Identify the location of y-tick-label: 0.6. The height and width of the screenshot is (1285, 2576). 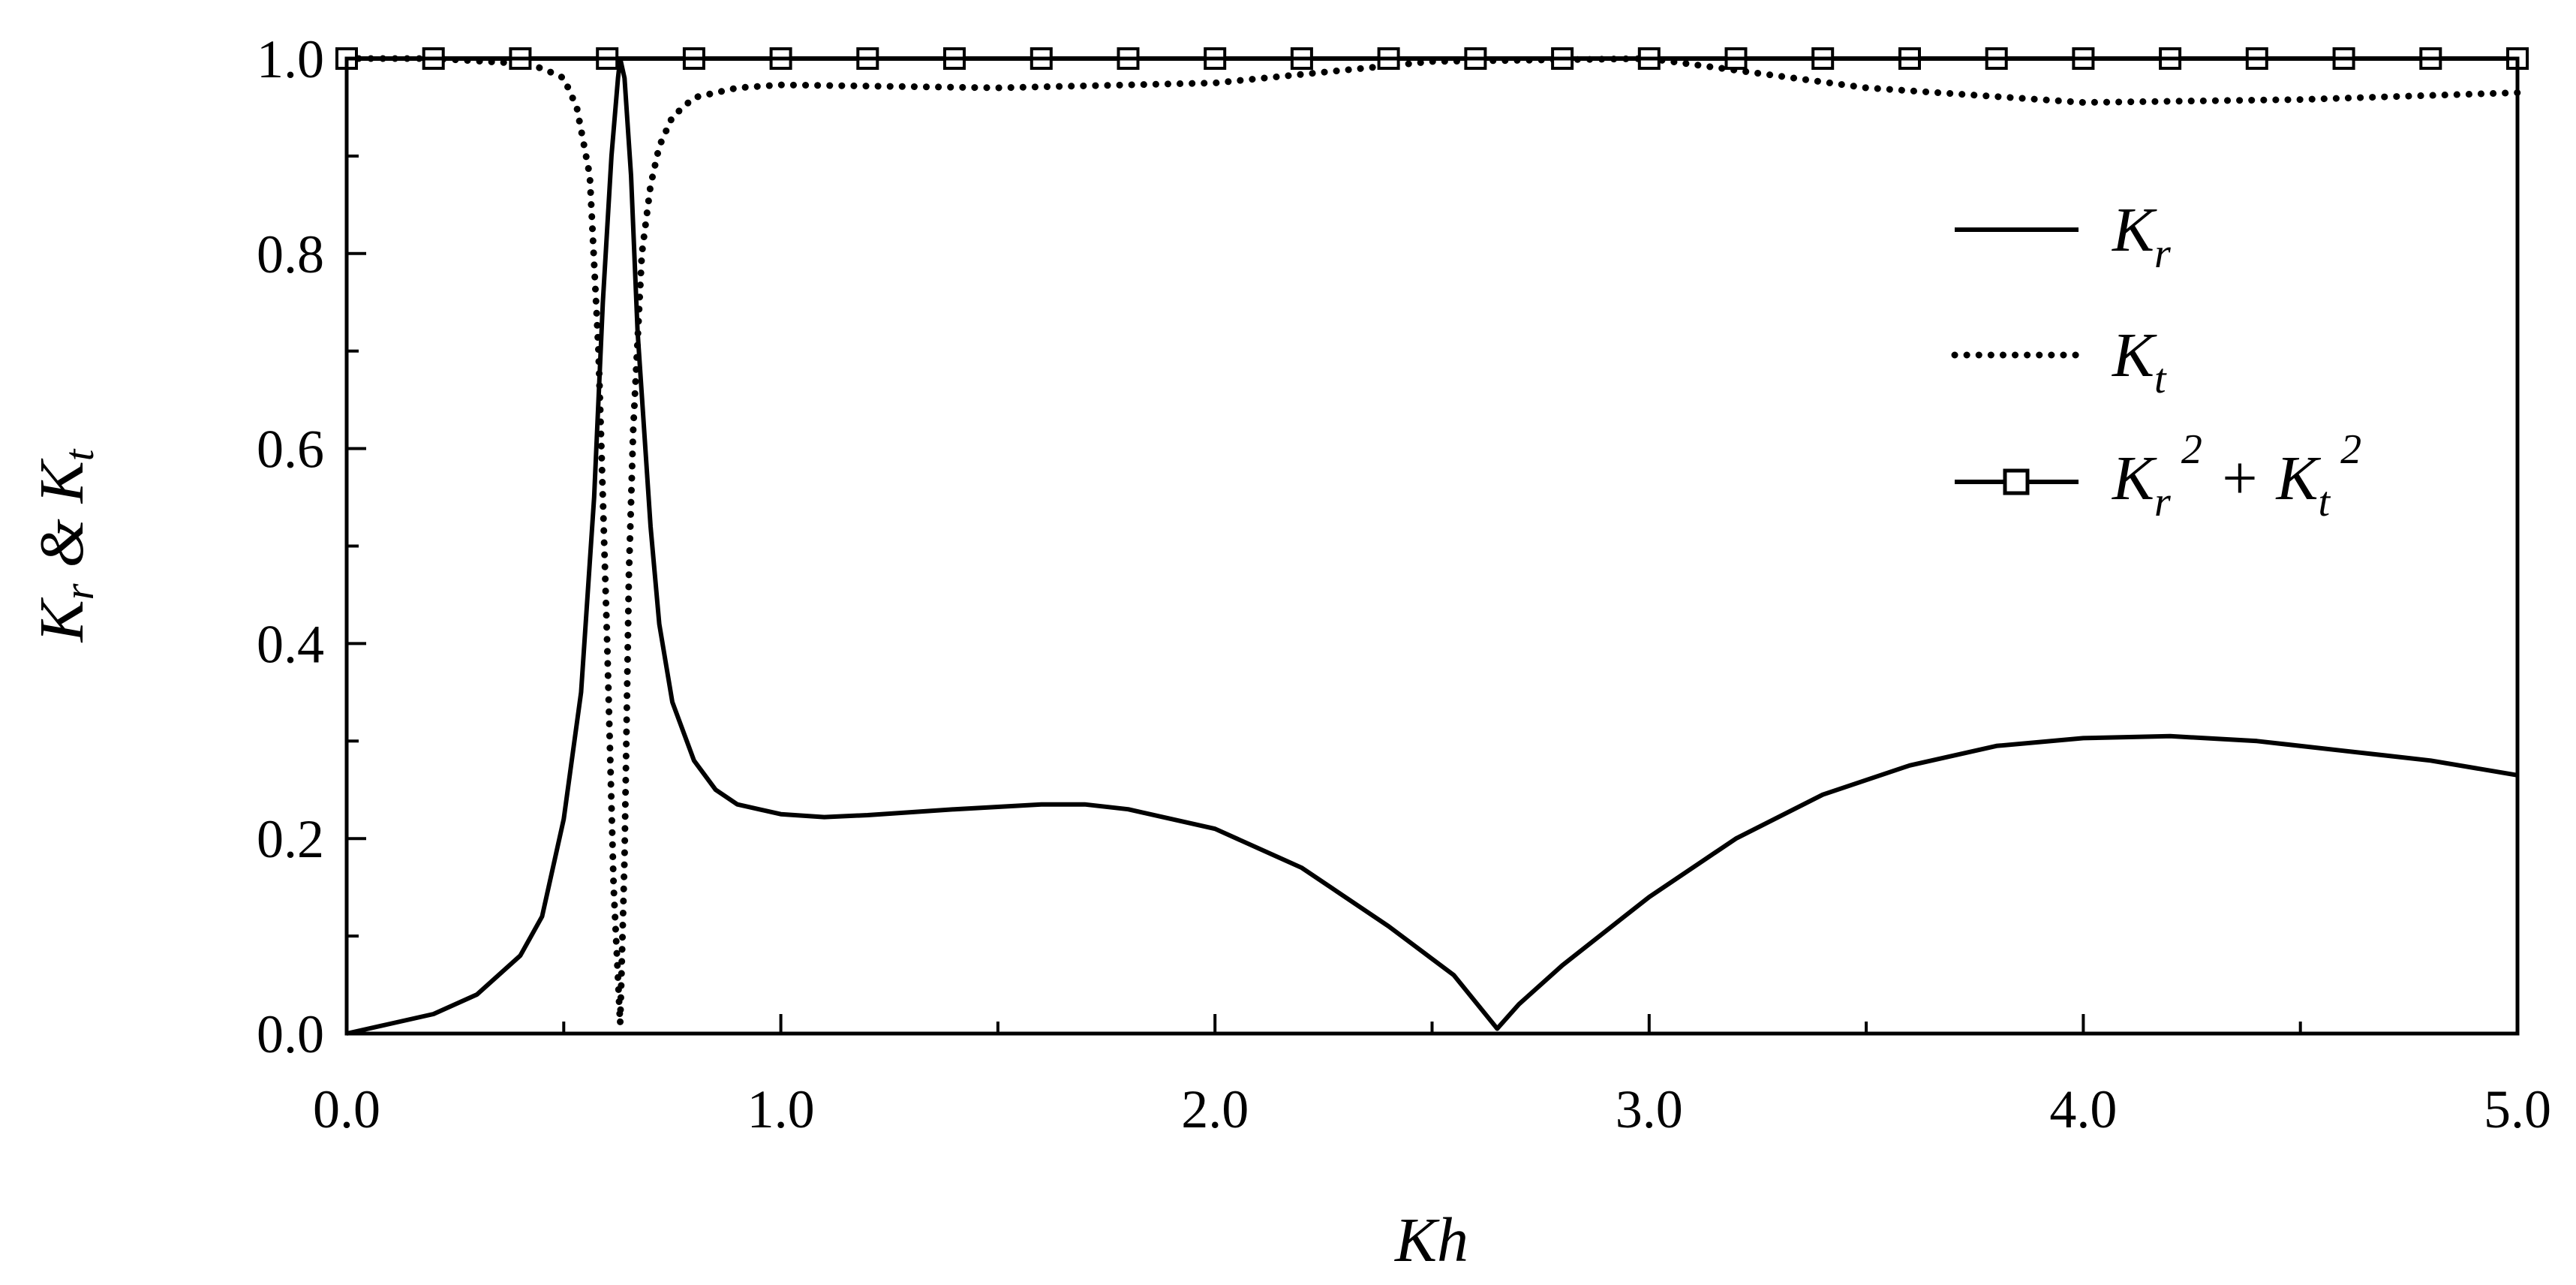
(290, 450).